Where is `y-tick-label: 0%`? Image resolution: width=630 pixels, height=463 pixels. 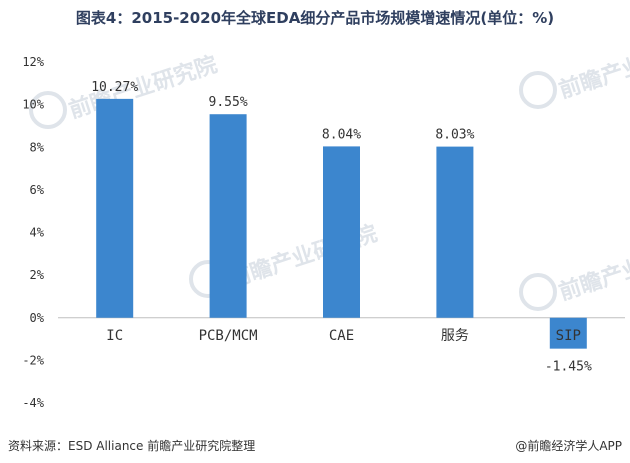 y-tick-label: 0% is located at coordinates (37, 318).